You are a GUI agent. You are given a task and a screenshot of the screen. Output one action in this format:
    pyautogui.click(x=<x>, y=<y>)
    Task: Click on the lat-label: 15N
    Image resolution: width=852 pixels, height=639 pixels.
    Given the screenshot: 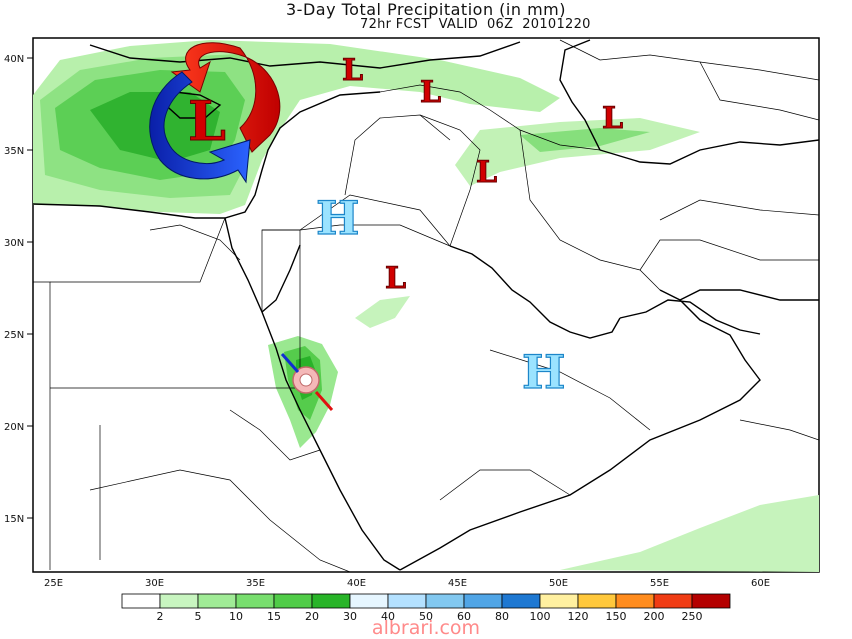 What is the action you would take?
    pyautogui.click(x=14, y=519)
    